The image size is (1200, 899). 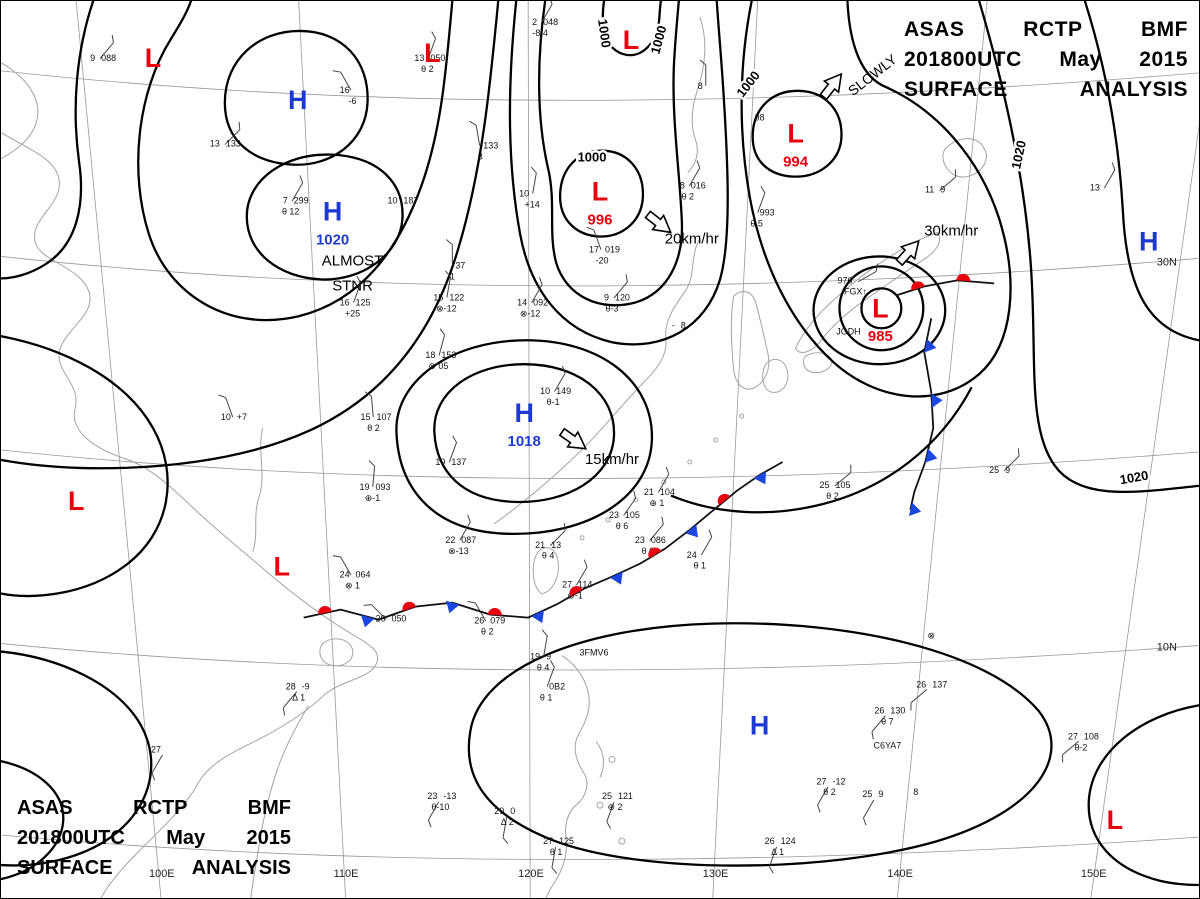 I want to click on station-plot: 8, so click(x=702, y=75).